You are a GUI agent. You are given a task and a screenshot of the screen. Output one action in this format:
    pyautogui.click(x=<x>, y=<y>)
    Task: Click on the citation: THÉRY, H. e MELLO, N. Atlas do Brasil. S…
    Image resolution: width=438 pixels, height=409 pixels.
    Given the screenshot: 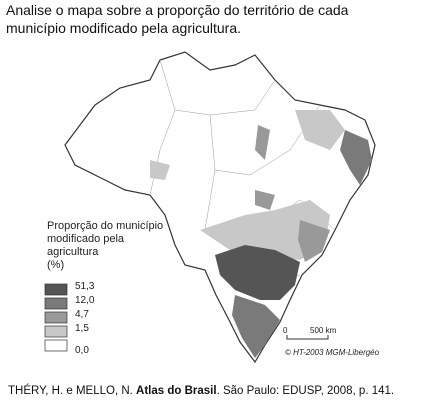 What is the action you would take?
    pyautogui.click(x=201, y=391)
    